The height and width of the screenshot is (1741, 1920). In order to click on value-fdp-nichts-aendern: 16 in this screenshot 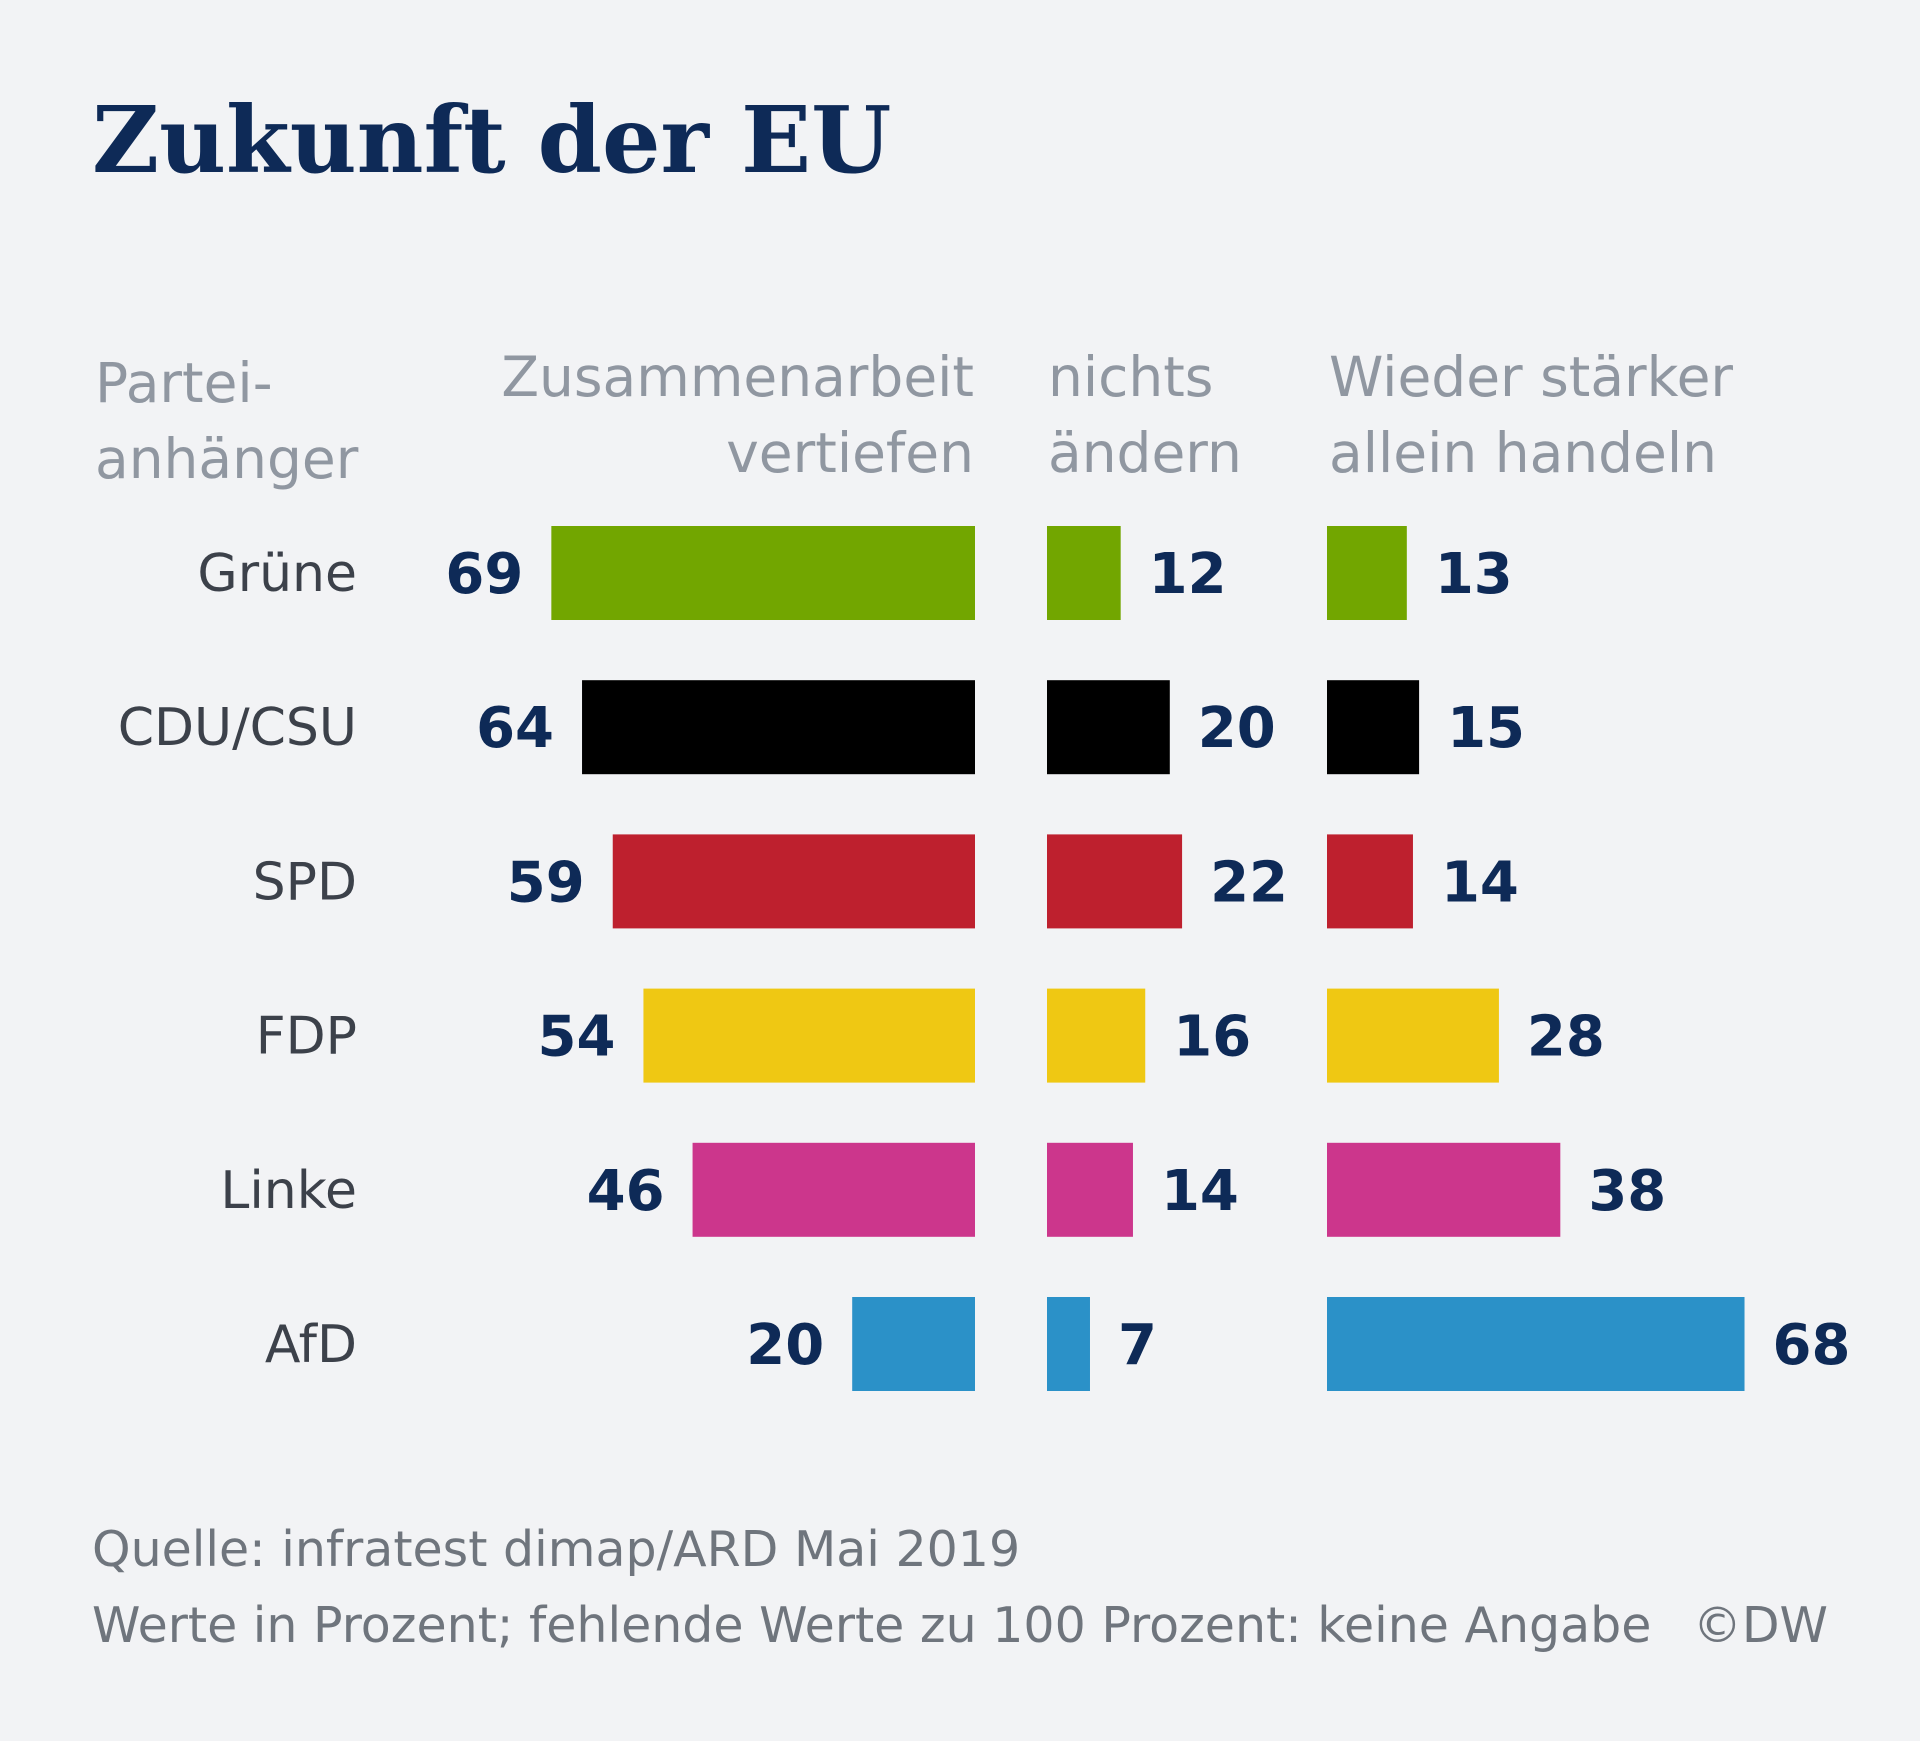, I will do `click(1212, 1037)`.